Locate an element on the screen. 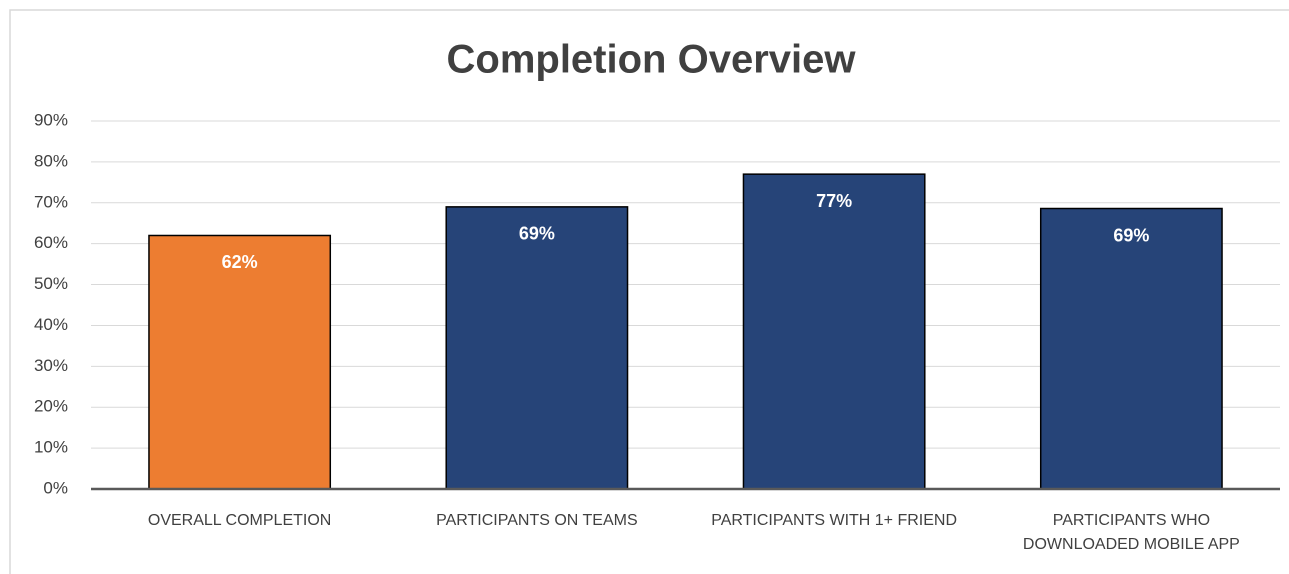 The image size is (1289, 574). y-tick-label: 10% is located at coordinates (51, 447).